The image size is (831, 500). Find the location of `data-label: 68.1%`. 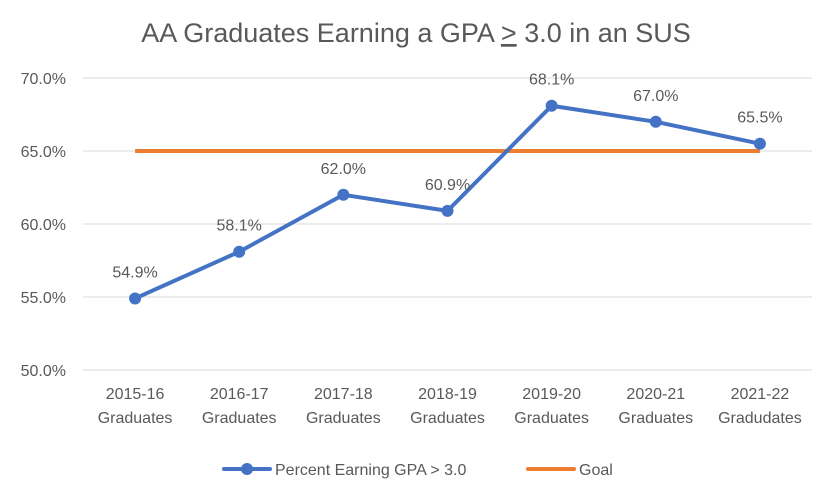

data-label: 68.1% is located at coordinates (551, 80).